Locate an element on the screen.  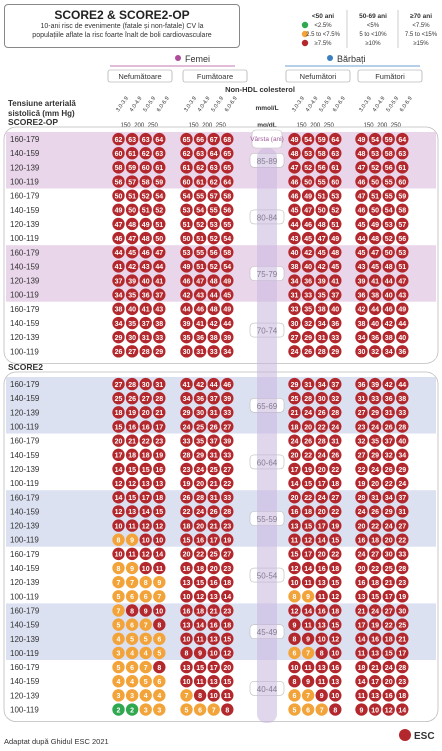
risk-value: 5 is located at coordinates (132, 640).